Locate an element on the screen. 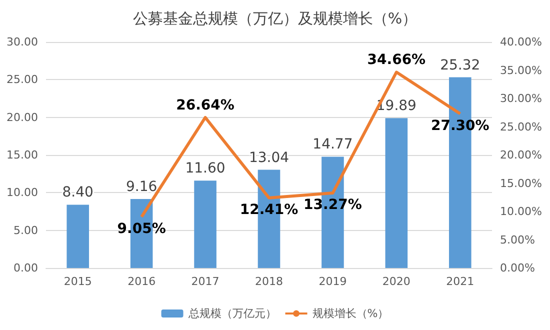 Image resolution: width=550 pixels, height=330 pixels. y2-tick-label: 35.00% is located at coordinates (521, 70).